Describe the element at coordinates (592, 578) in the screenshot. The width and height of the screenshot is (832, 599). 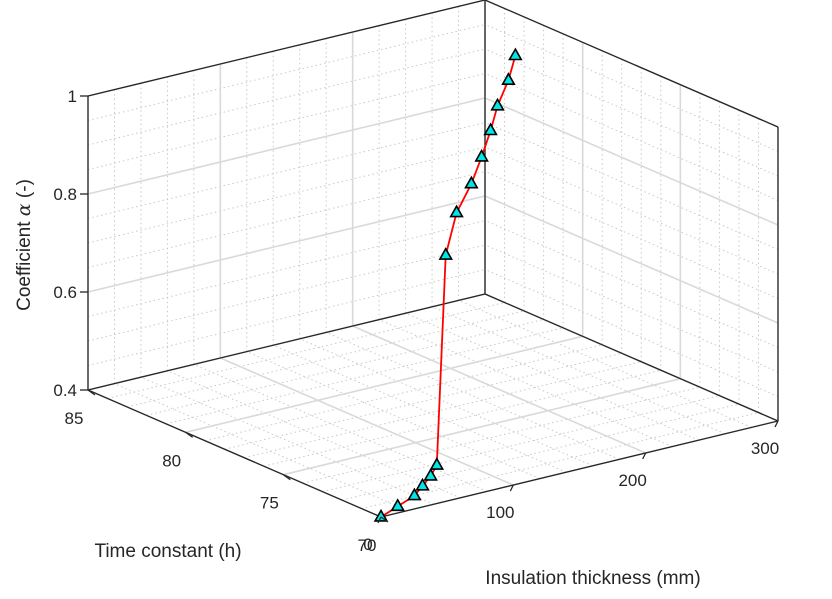
I see `x-axis-label: Insulation thickness (mm)` at that location.